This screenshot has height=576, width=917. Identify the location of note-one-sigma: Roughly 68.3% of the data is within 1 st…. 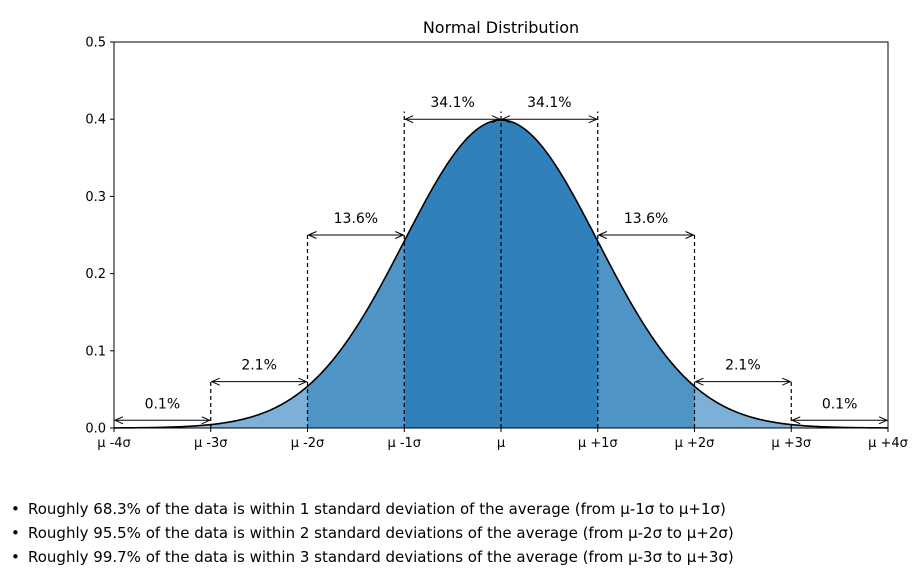
(371, 509).